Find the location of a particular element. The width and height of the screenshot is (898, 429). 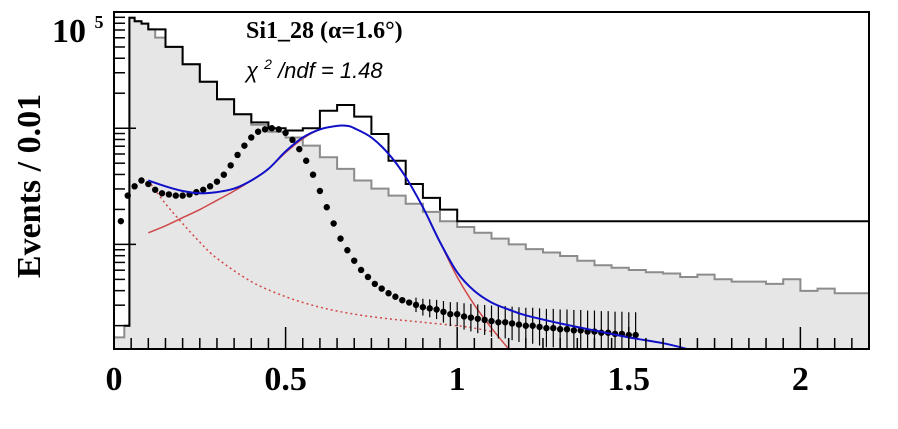

y-axis-top-label: 10 5 is located at coordinates (78, 31).